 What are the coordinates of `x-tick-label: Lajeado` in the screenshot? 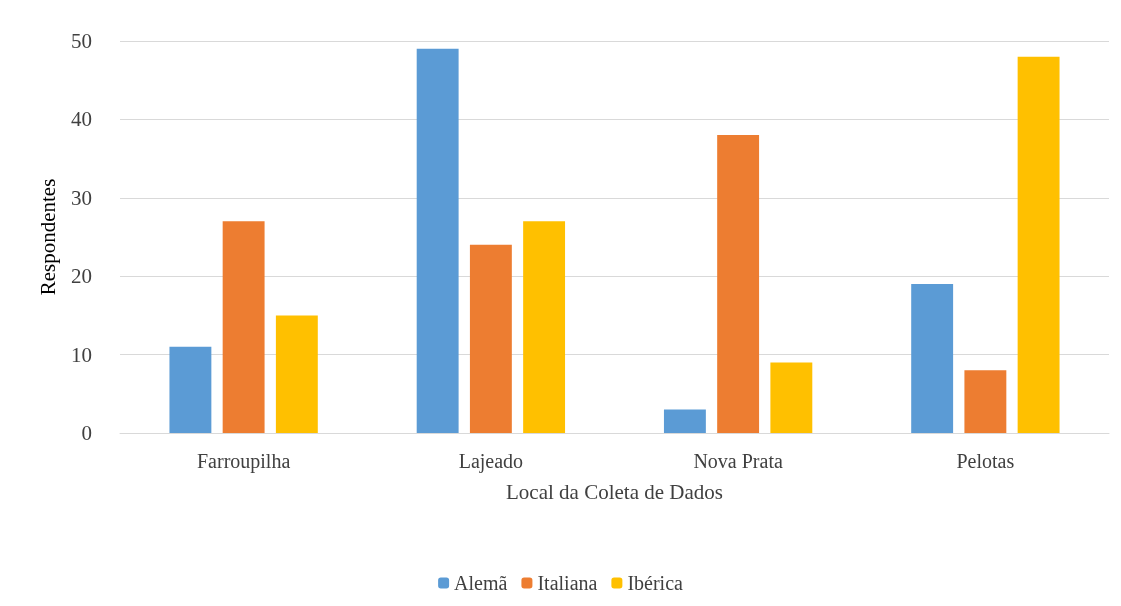 It's located at (491, 461).